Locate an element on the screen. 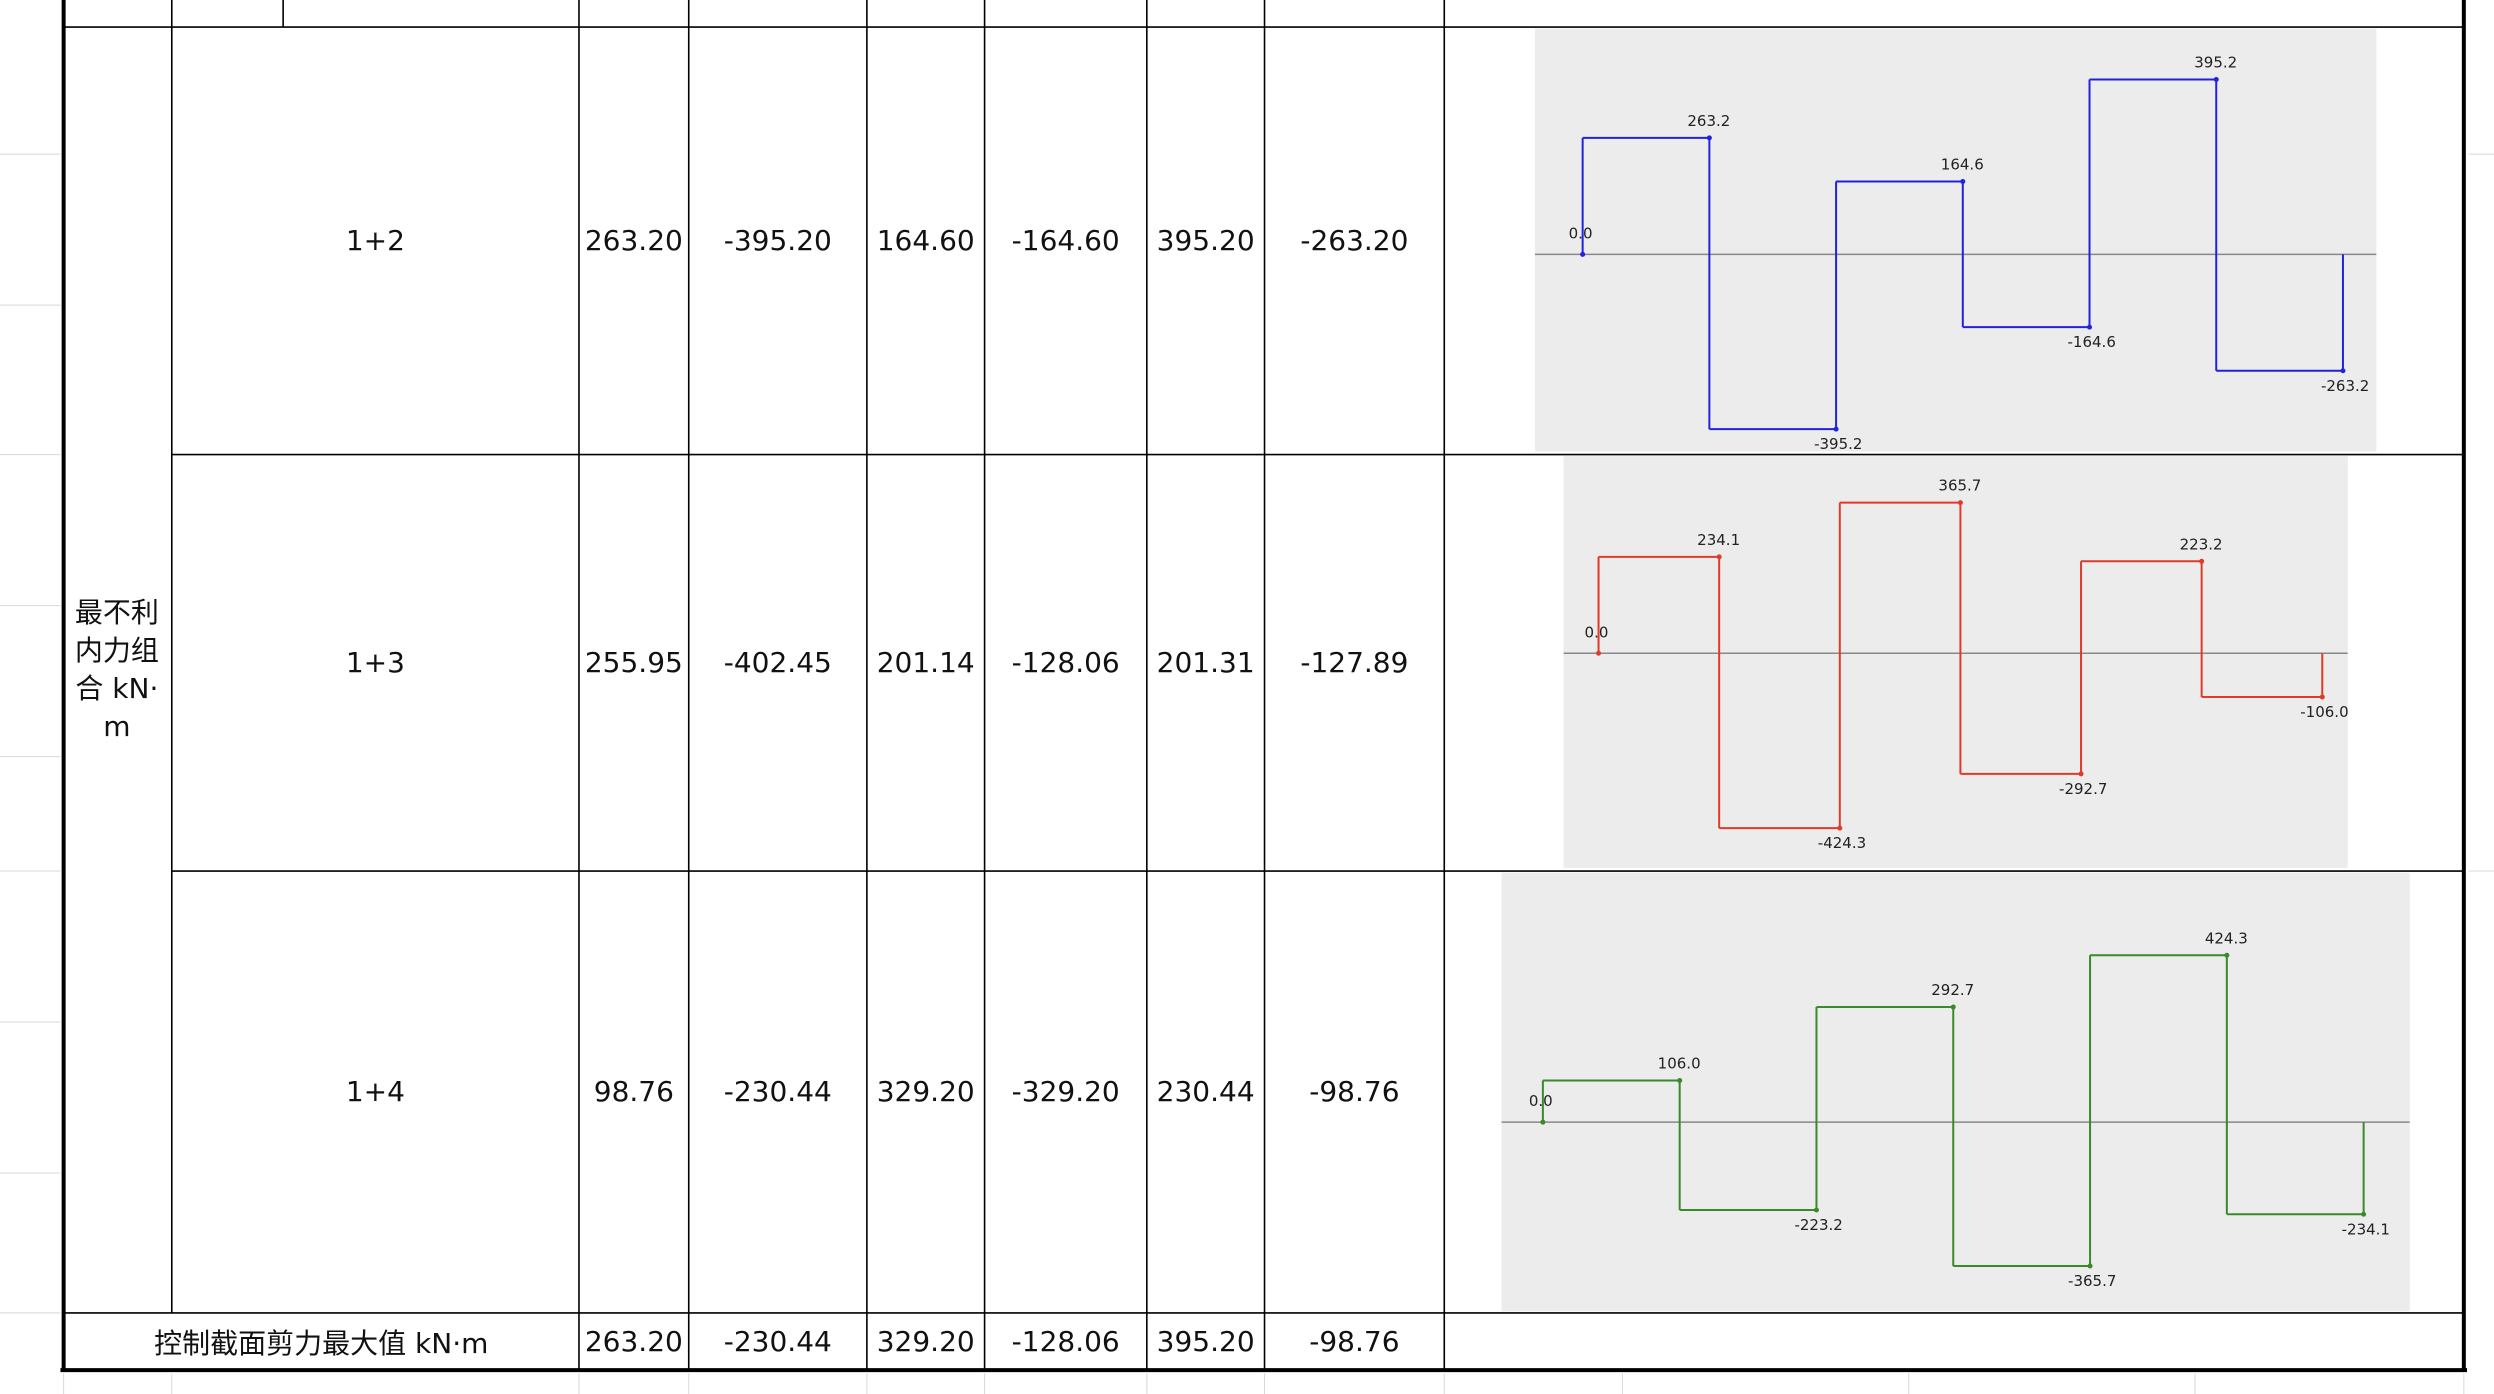 This screenshot has height=1394, width=2494. diagram-label: -263.2 is located at coordinates (2345, 386).